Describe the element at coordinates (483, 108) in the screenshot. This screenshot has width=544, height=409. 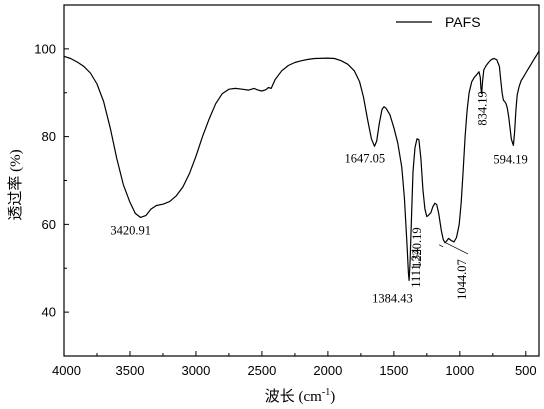
I see `peak-label: 834.19` at that location.